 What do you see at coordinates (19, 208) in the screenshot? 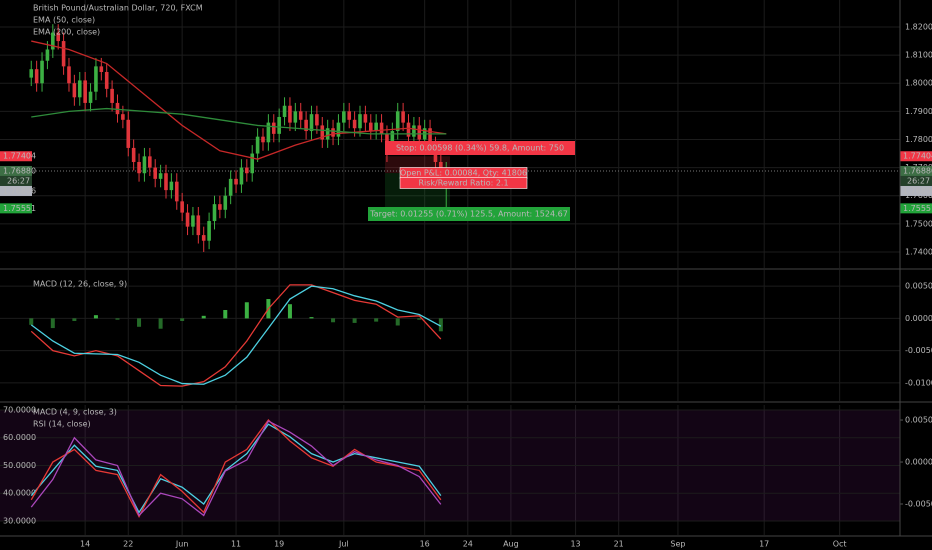
I see `price-label: 1.75551` at bounding box center [19, 208].